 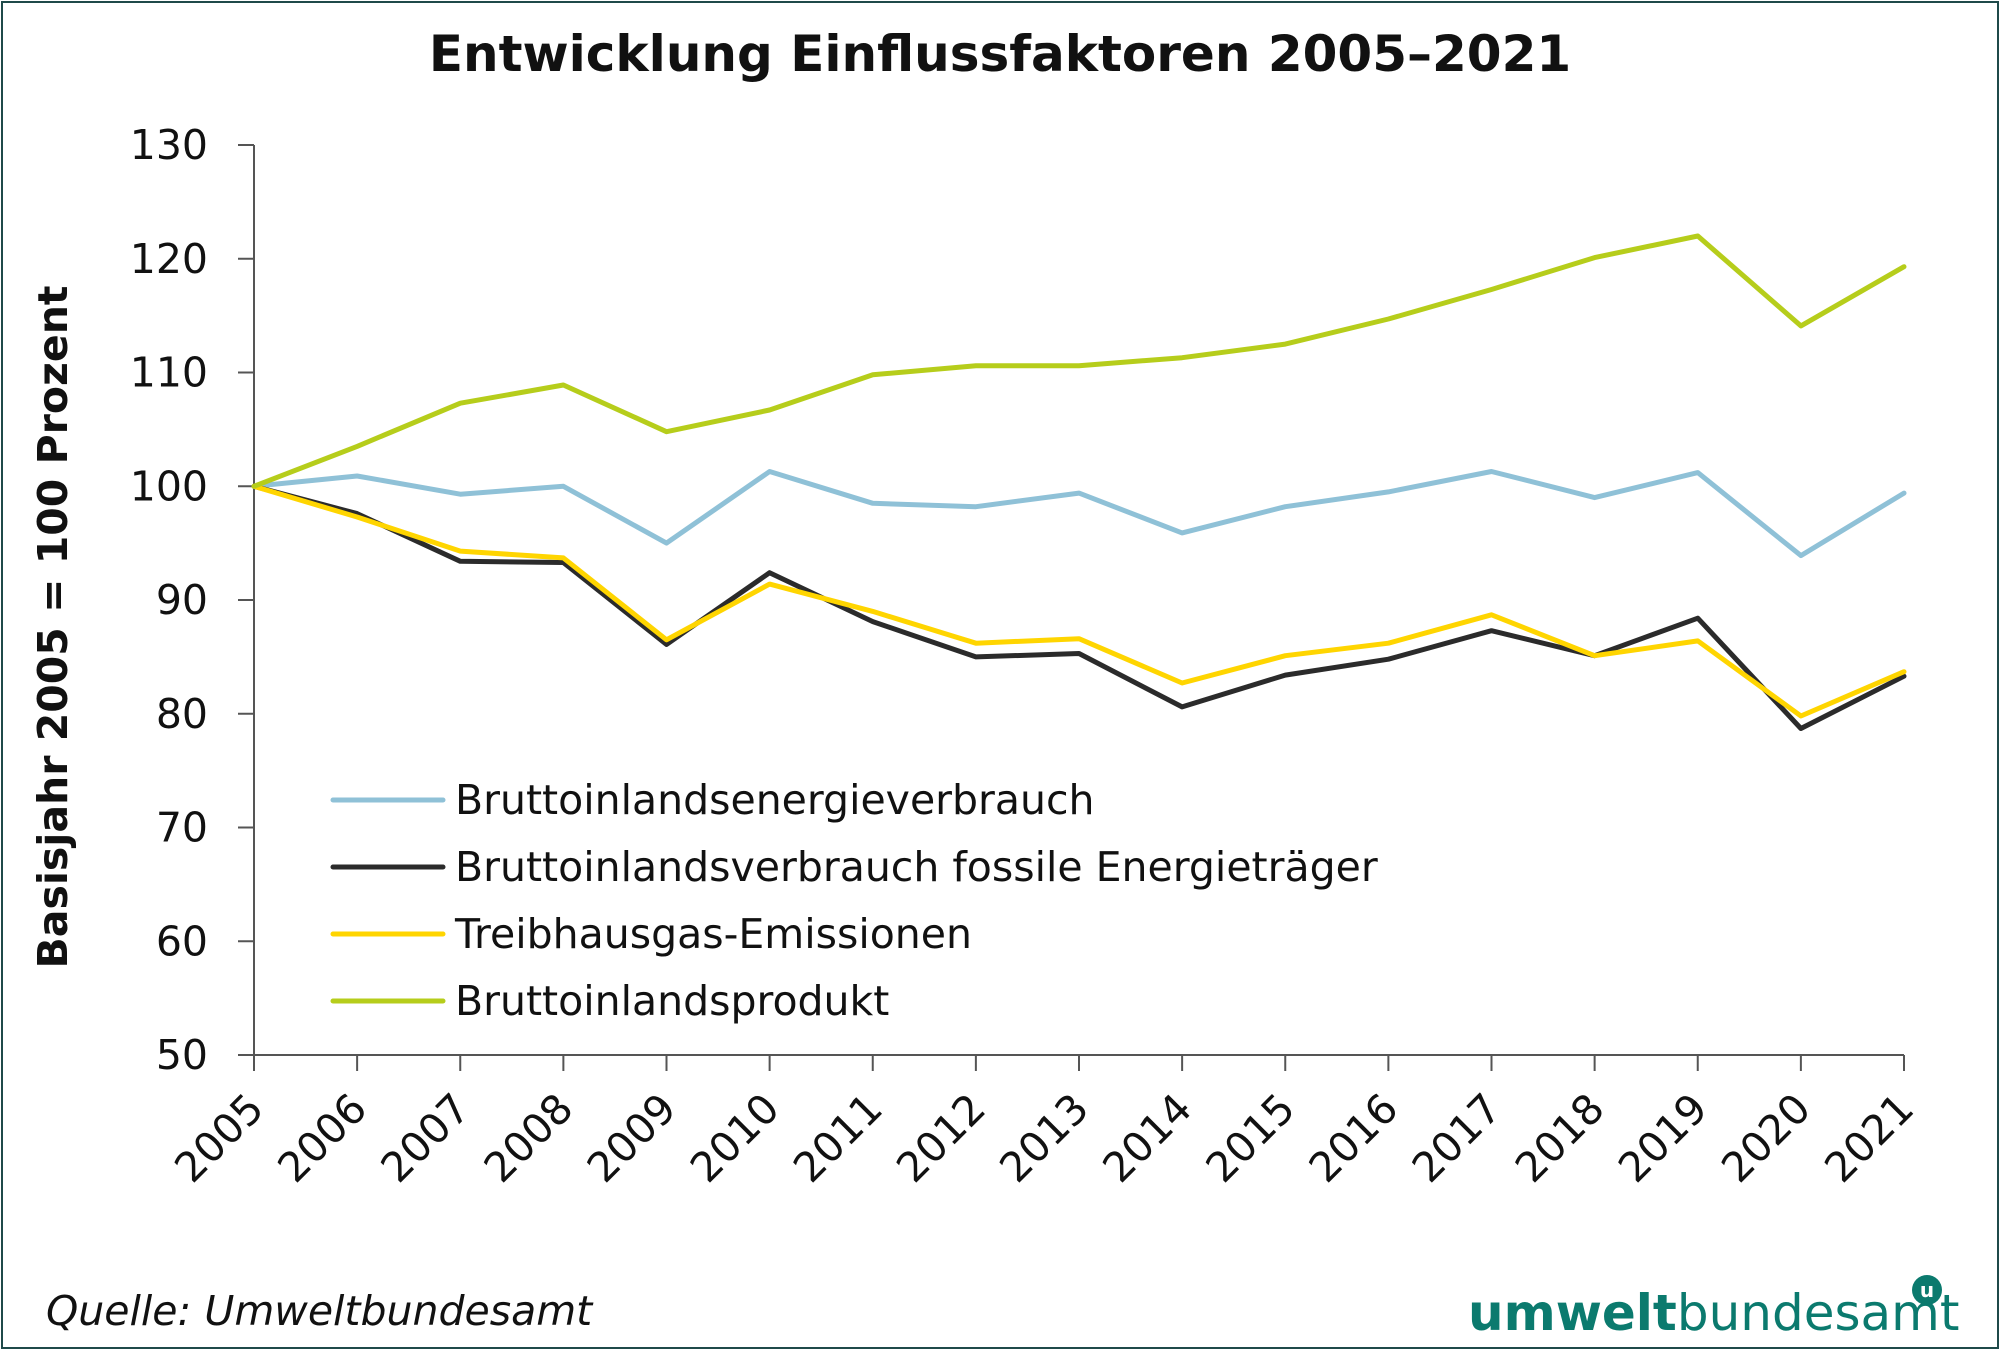 I want to click on logo-mark-letter: u, so click(x=1927, y=1290).